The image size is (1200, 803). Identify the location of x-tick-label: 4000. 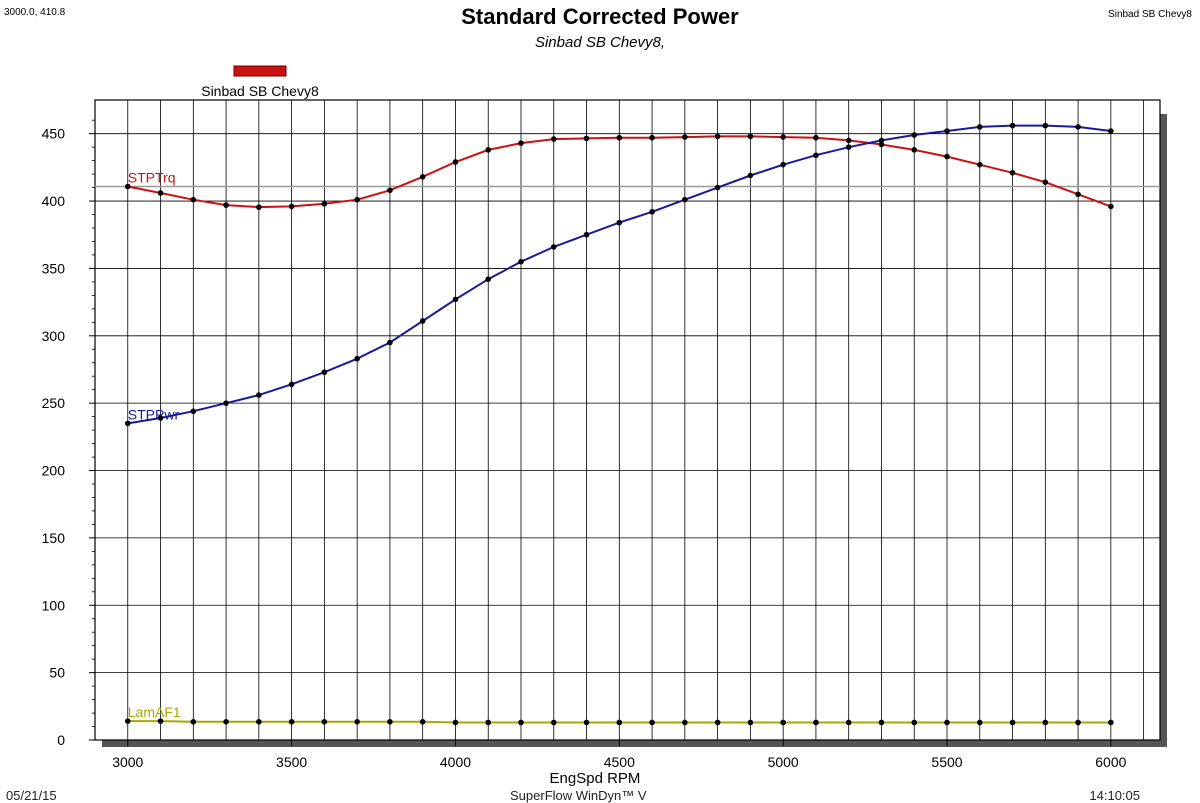
(455, 762).